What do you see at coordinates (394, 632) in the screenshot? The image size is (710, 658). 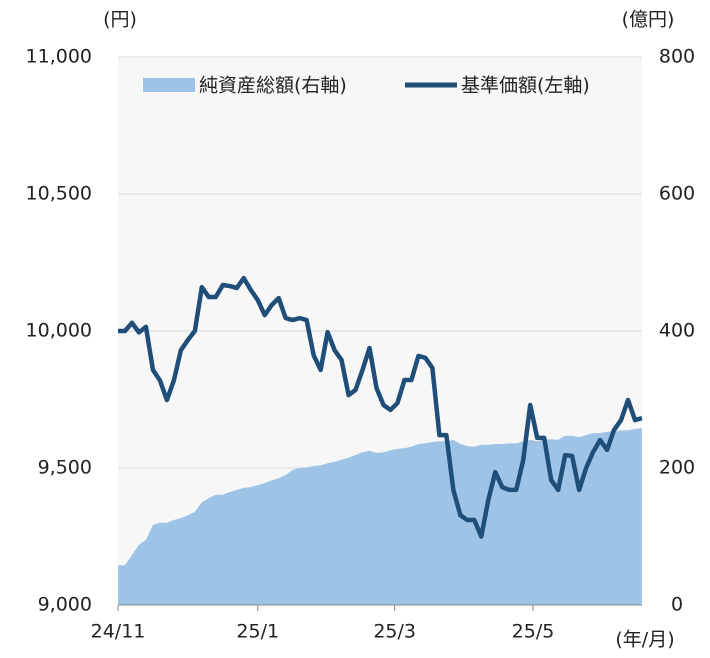 I see `x-tick-label: 25/3` at bounding box center [394, 632].